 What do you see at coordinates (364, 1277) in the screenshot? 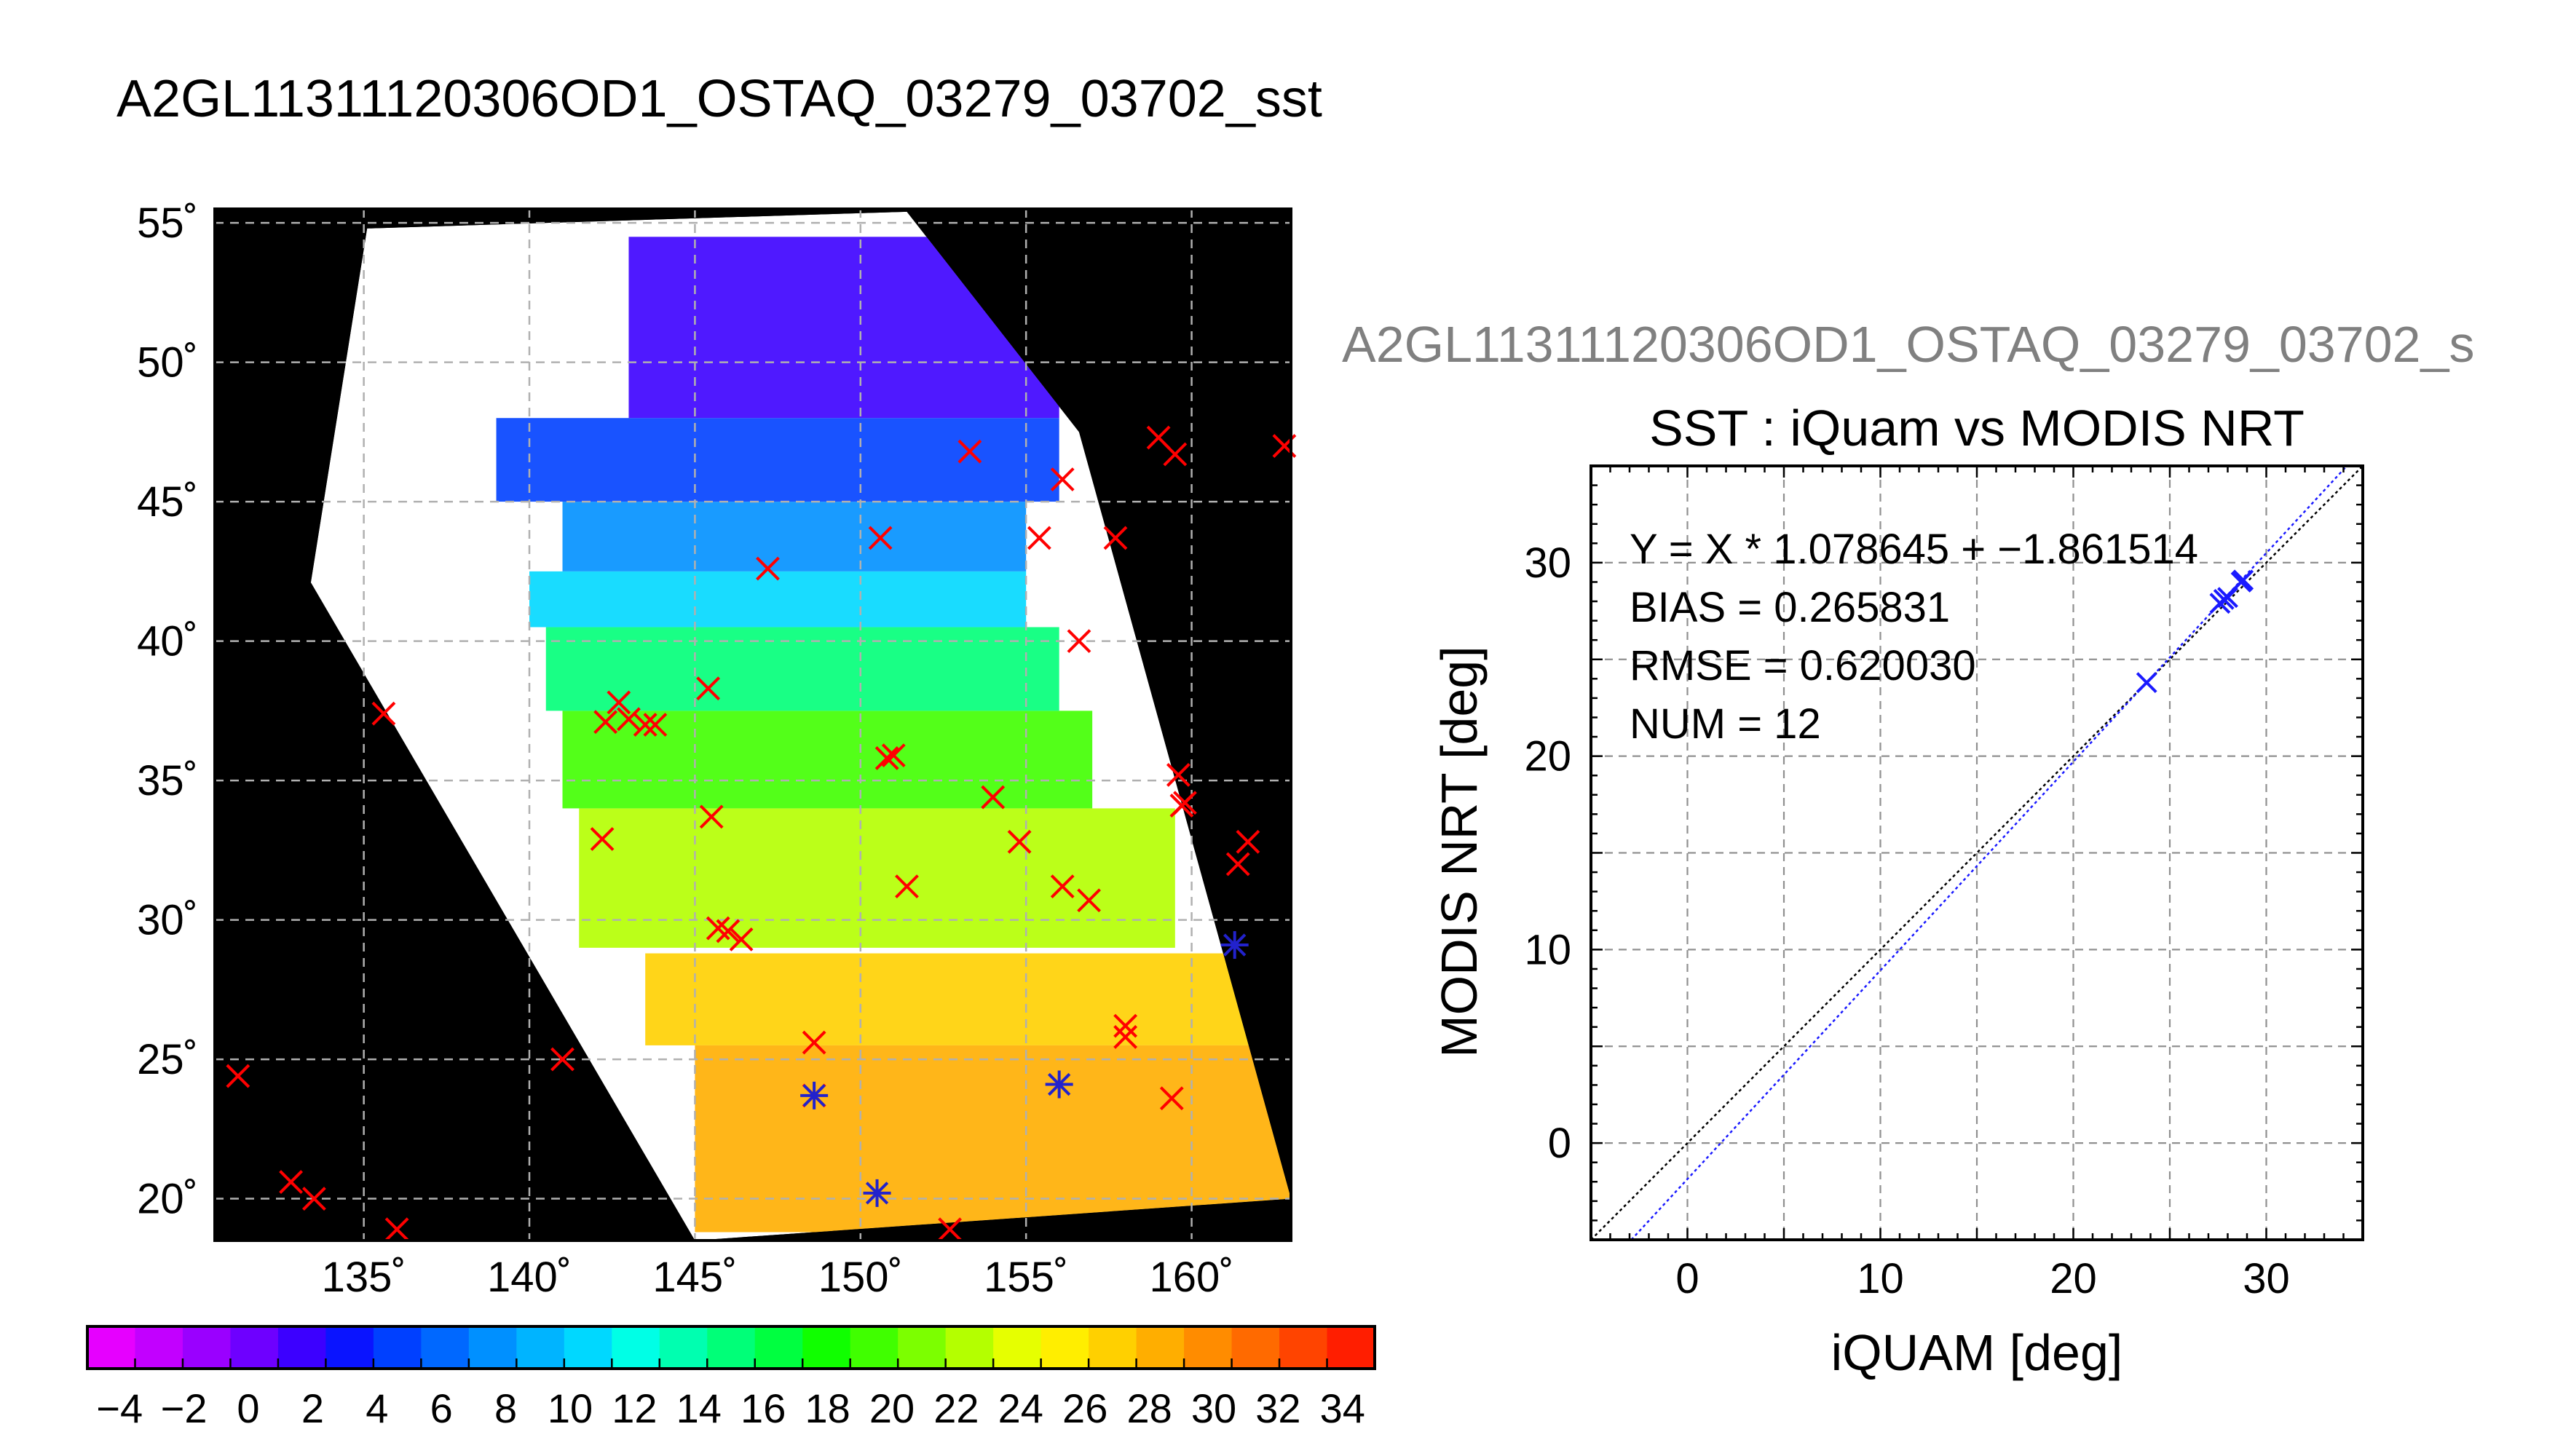
I see `map-lon-tick-label: 135˚` at bounding box center [364, 1277].